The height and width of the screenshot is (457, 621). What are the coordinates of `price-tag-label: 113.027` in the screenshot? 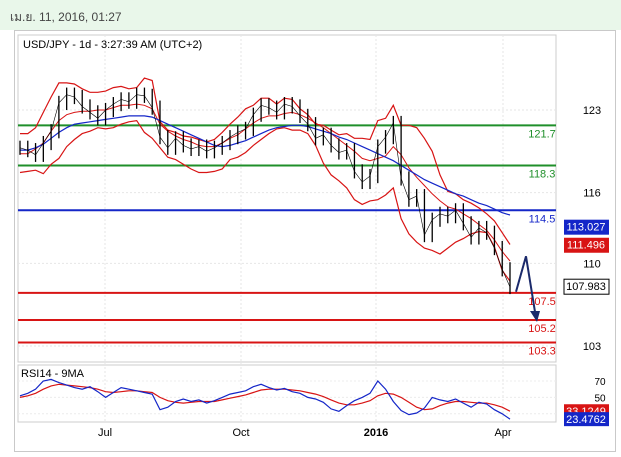 It's located at (586, 228).